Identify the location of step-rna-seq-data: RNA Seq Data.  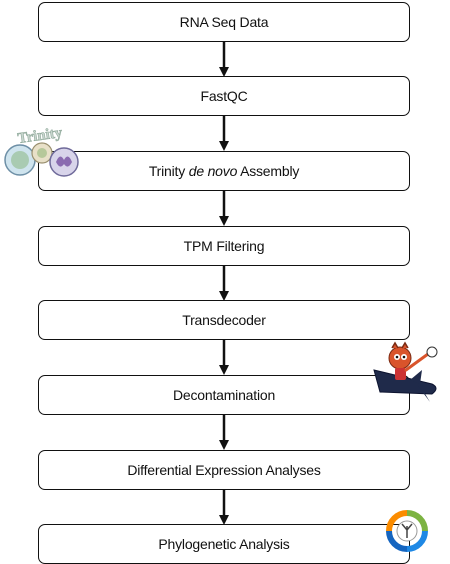
(224, 22).